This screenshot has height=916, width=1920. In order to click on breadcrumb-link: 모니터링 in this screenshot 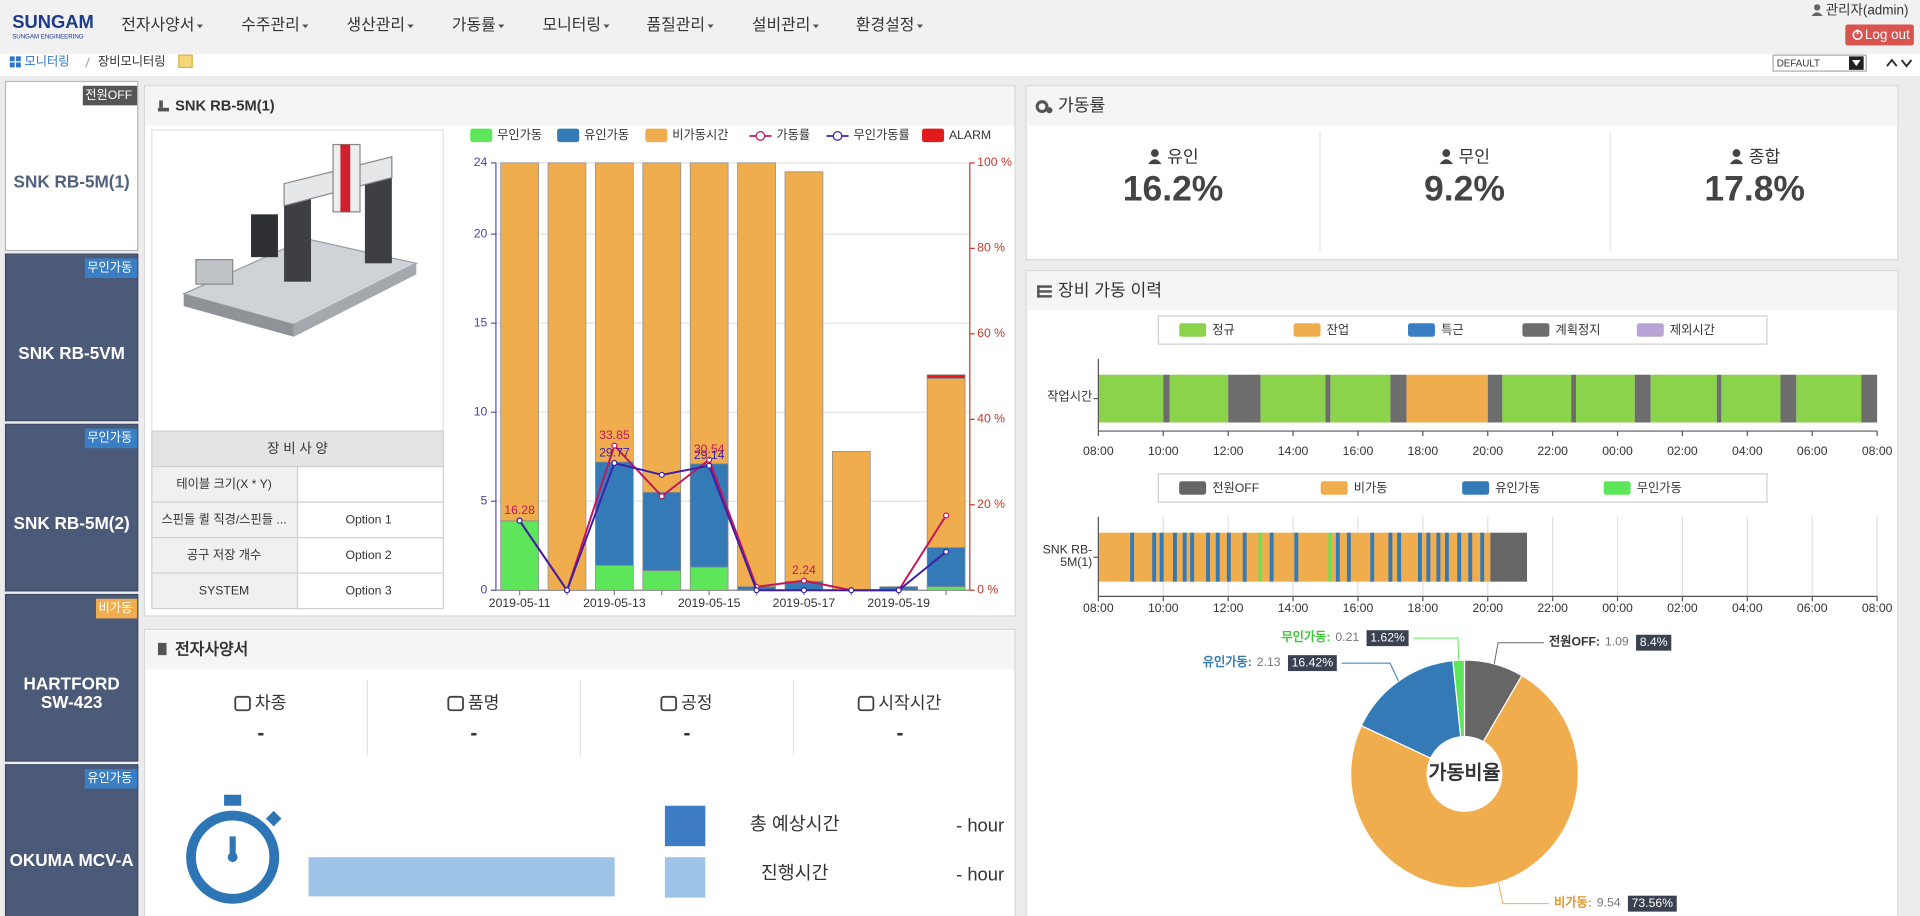, I will do `click(46, 62)`.